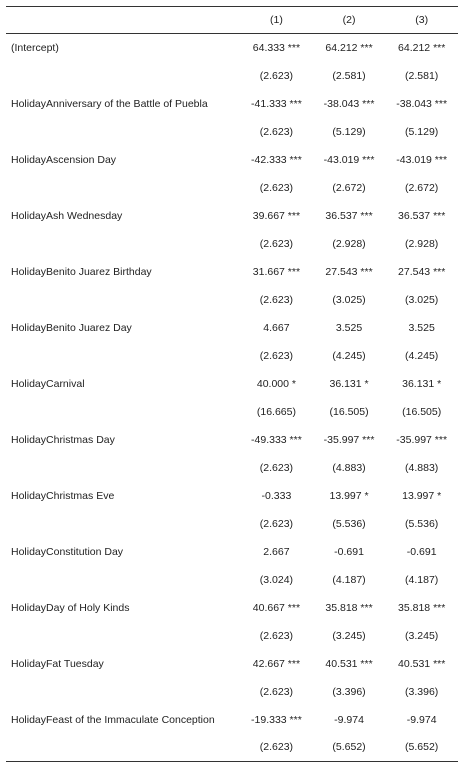  I want to click on coefficient-cell: -0.333, so click(276, 495).